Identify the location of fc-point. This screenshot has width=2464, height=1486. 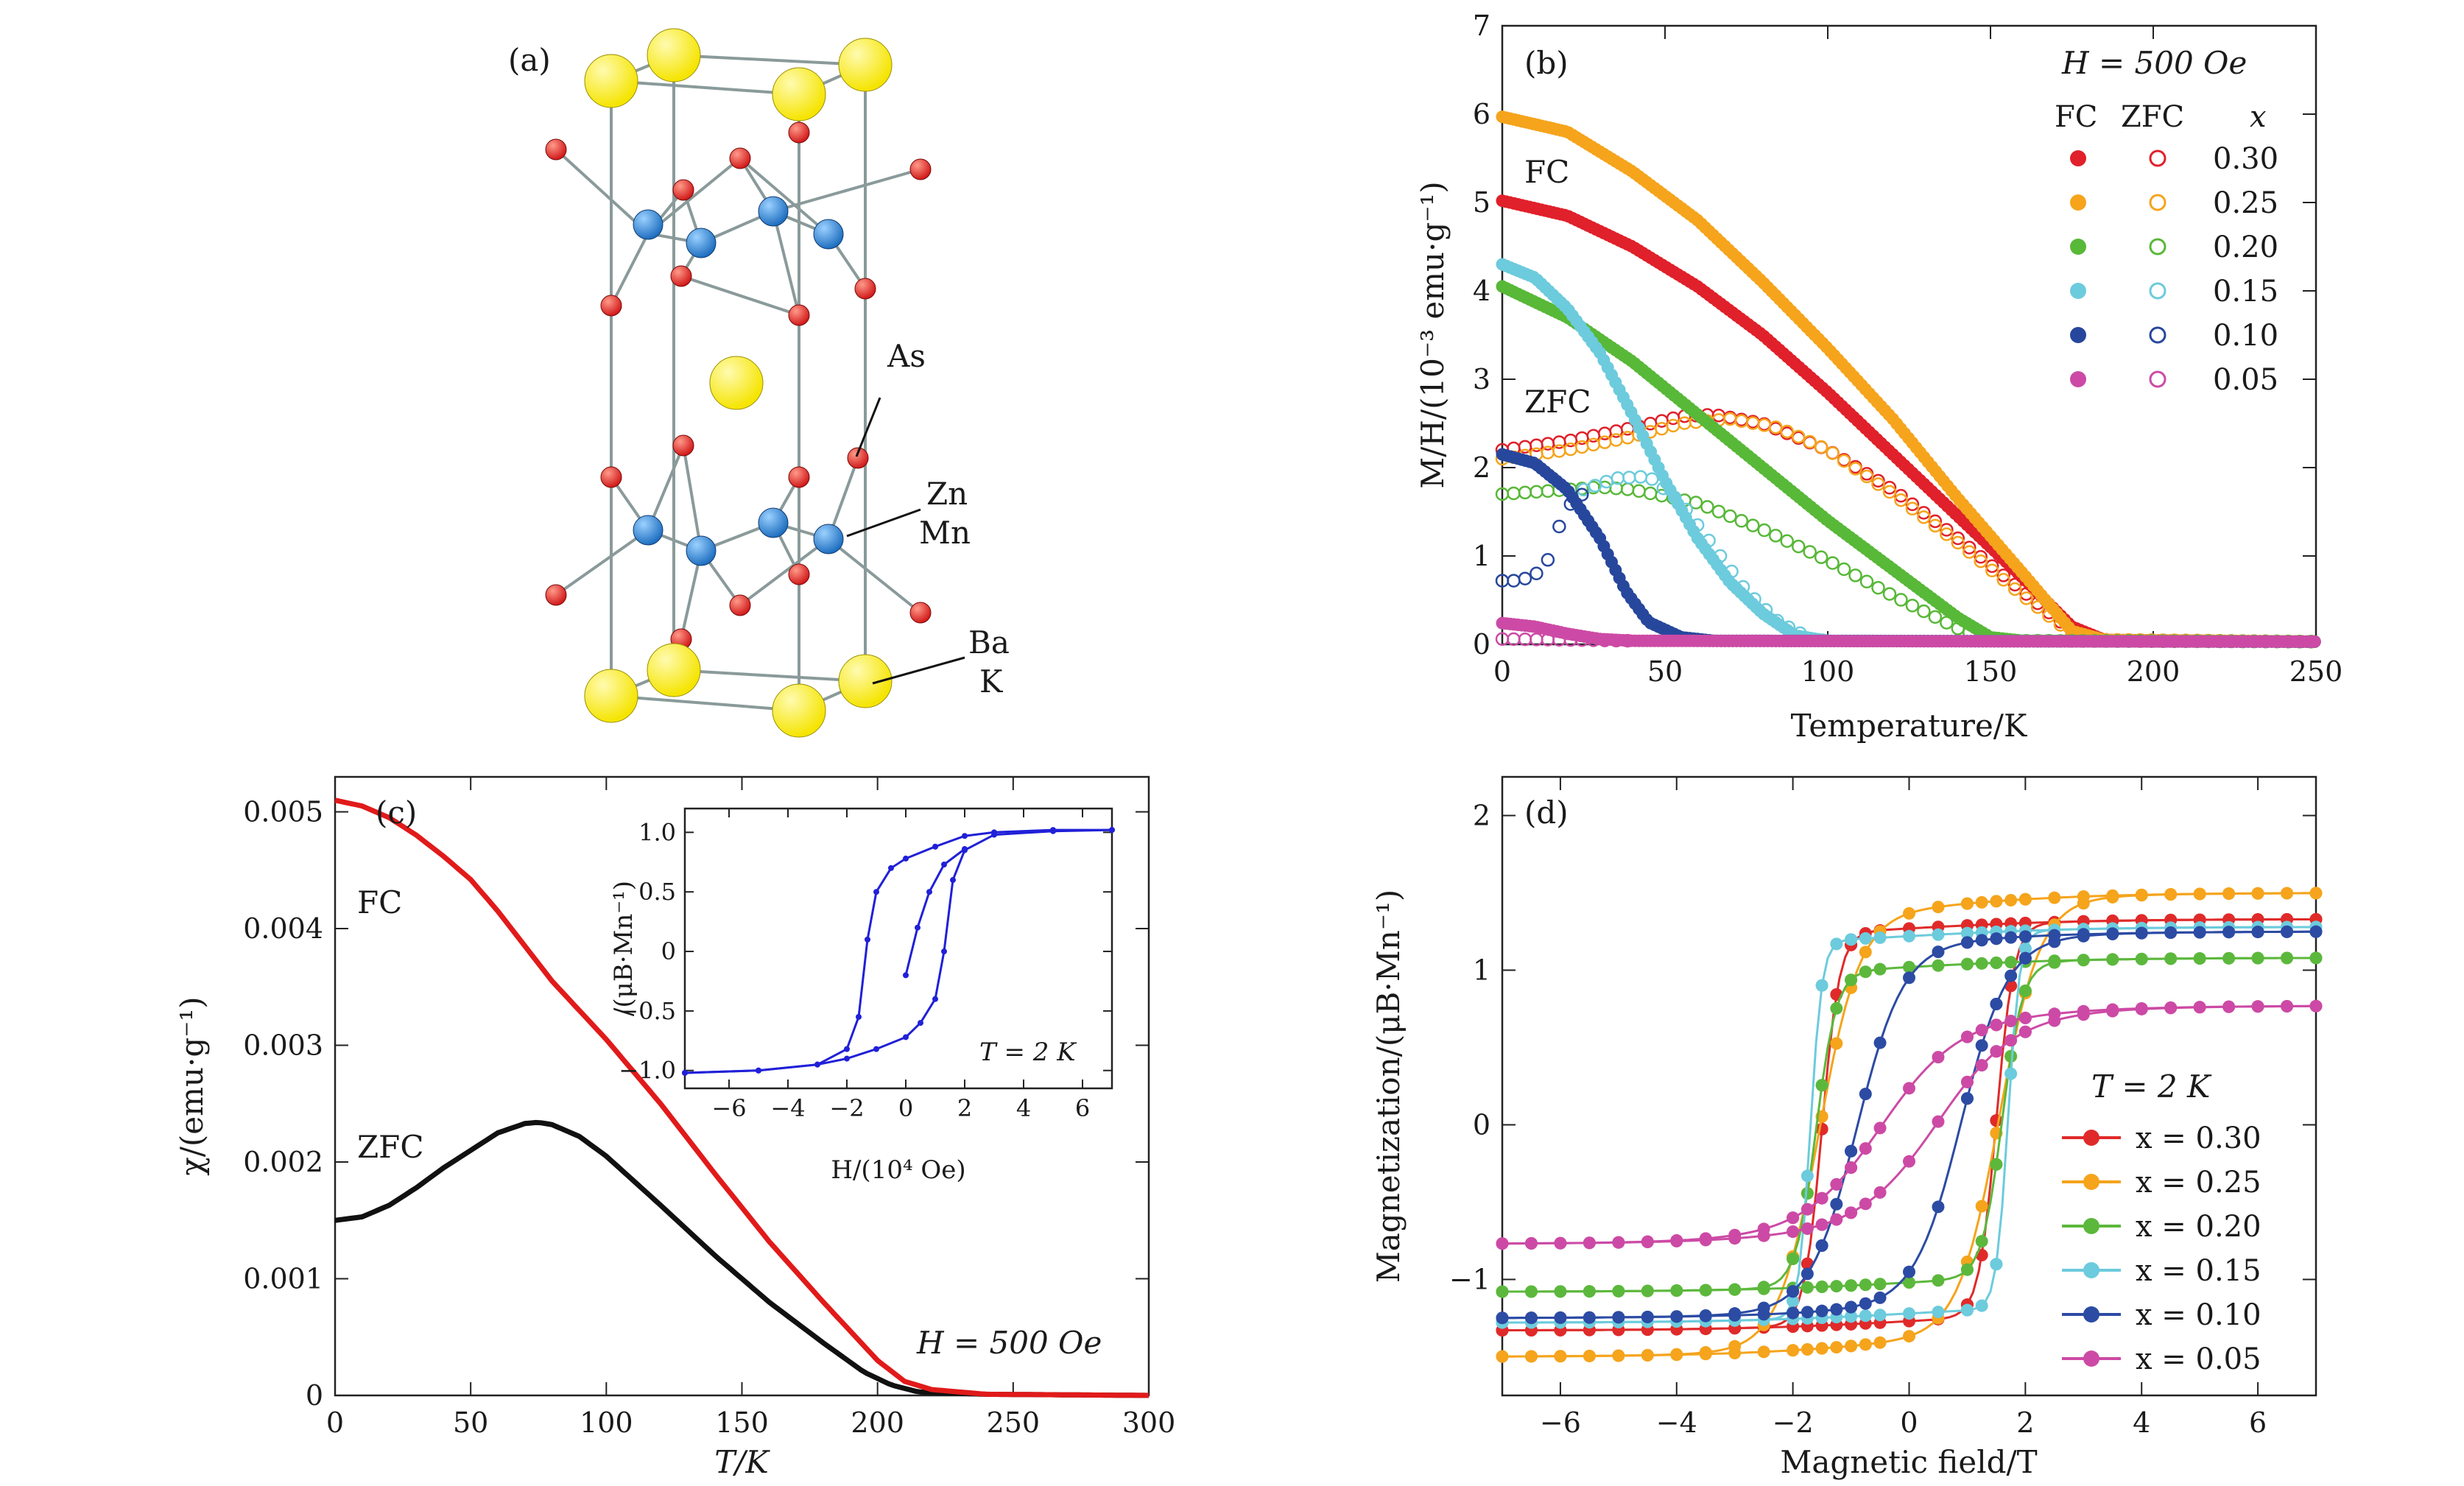
(2314, 641).